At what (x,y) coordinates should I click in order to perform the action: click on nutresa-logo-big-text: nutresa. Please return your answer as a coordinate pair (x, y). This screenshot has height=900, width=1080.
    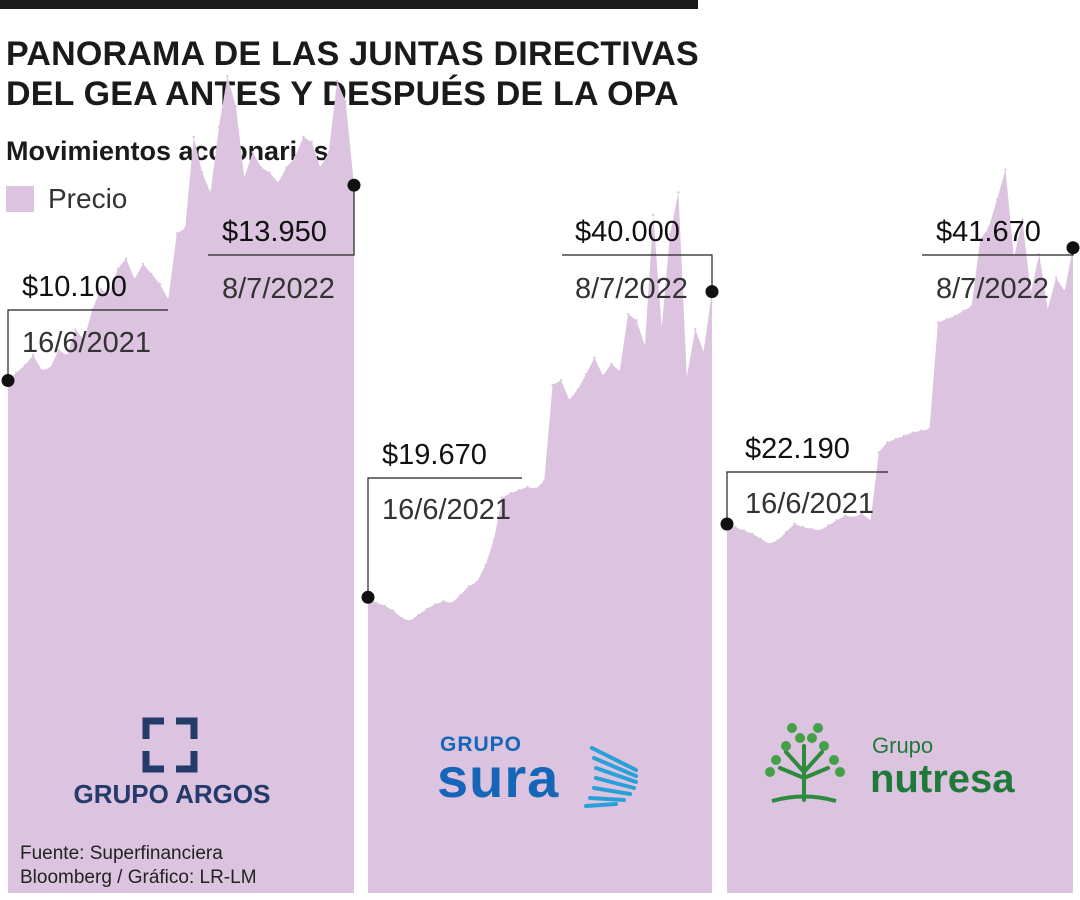
    Looking at the image, I should click on (942, 779).